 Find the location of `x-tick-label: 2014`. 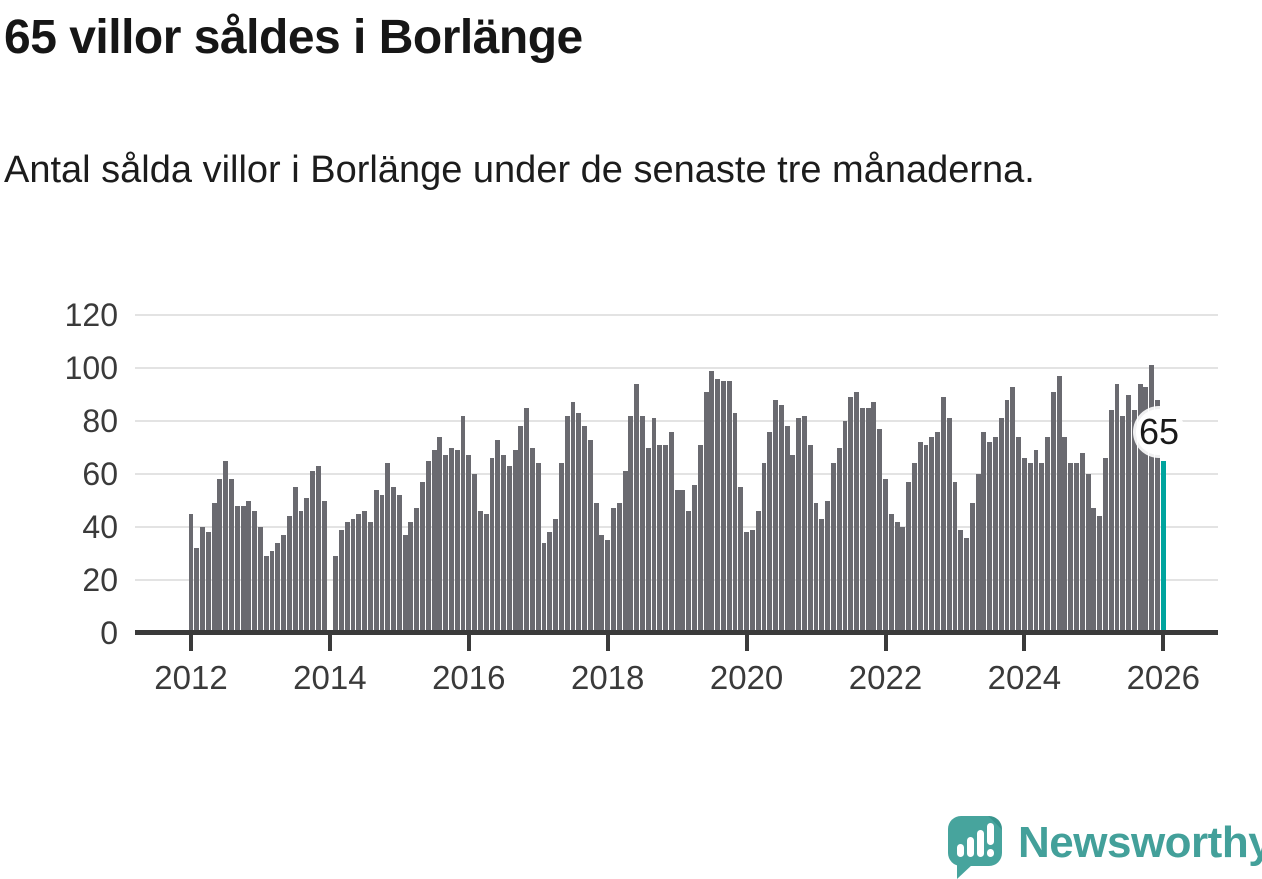

x-tick-label: 2014 is located at coordinates (330, 677).